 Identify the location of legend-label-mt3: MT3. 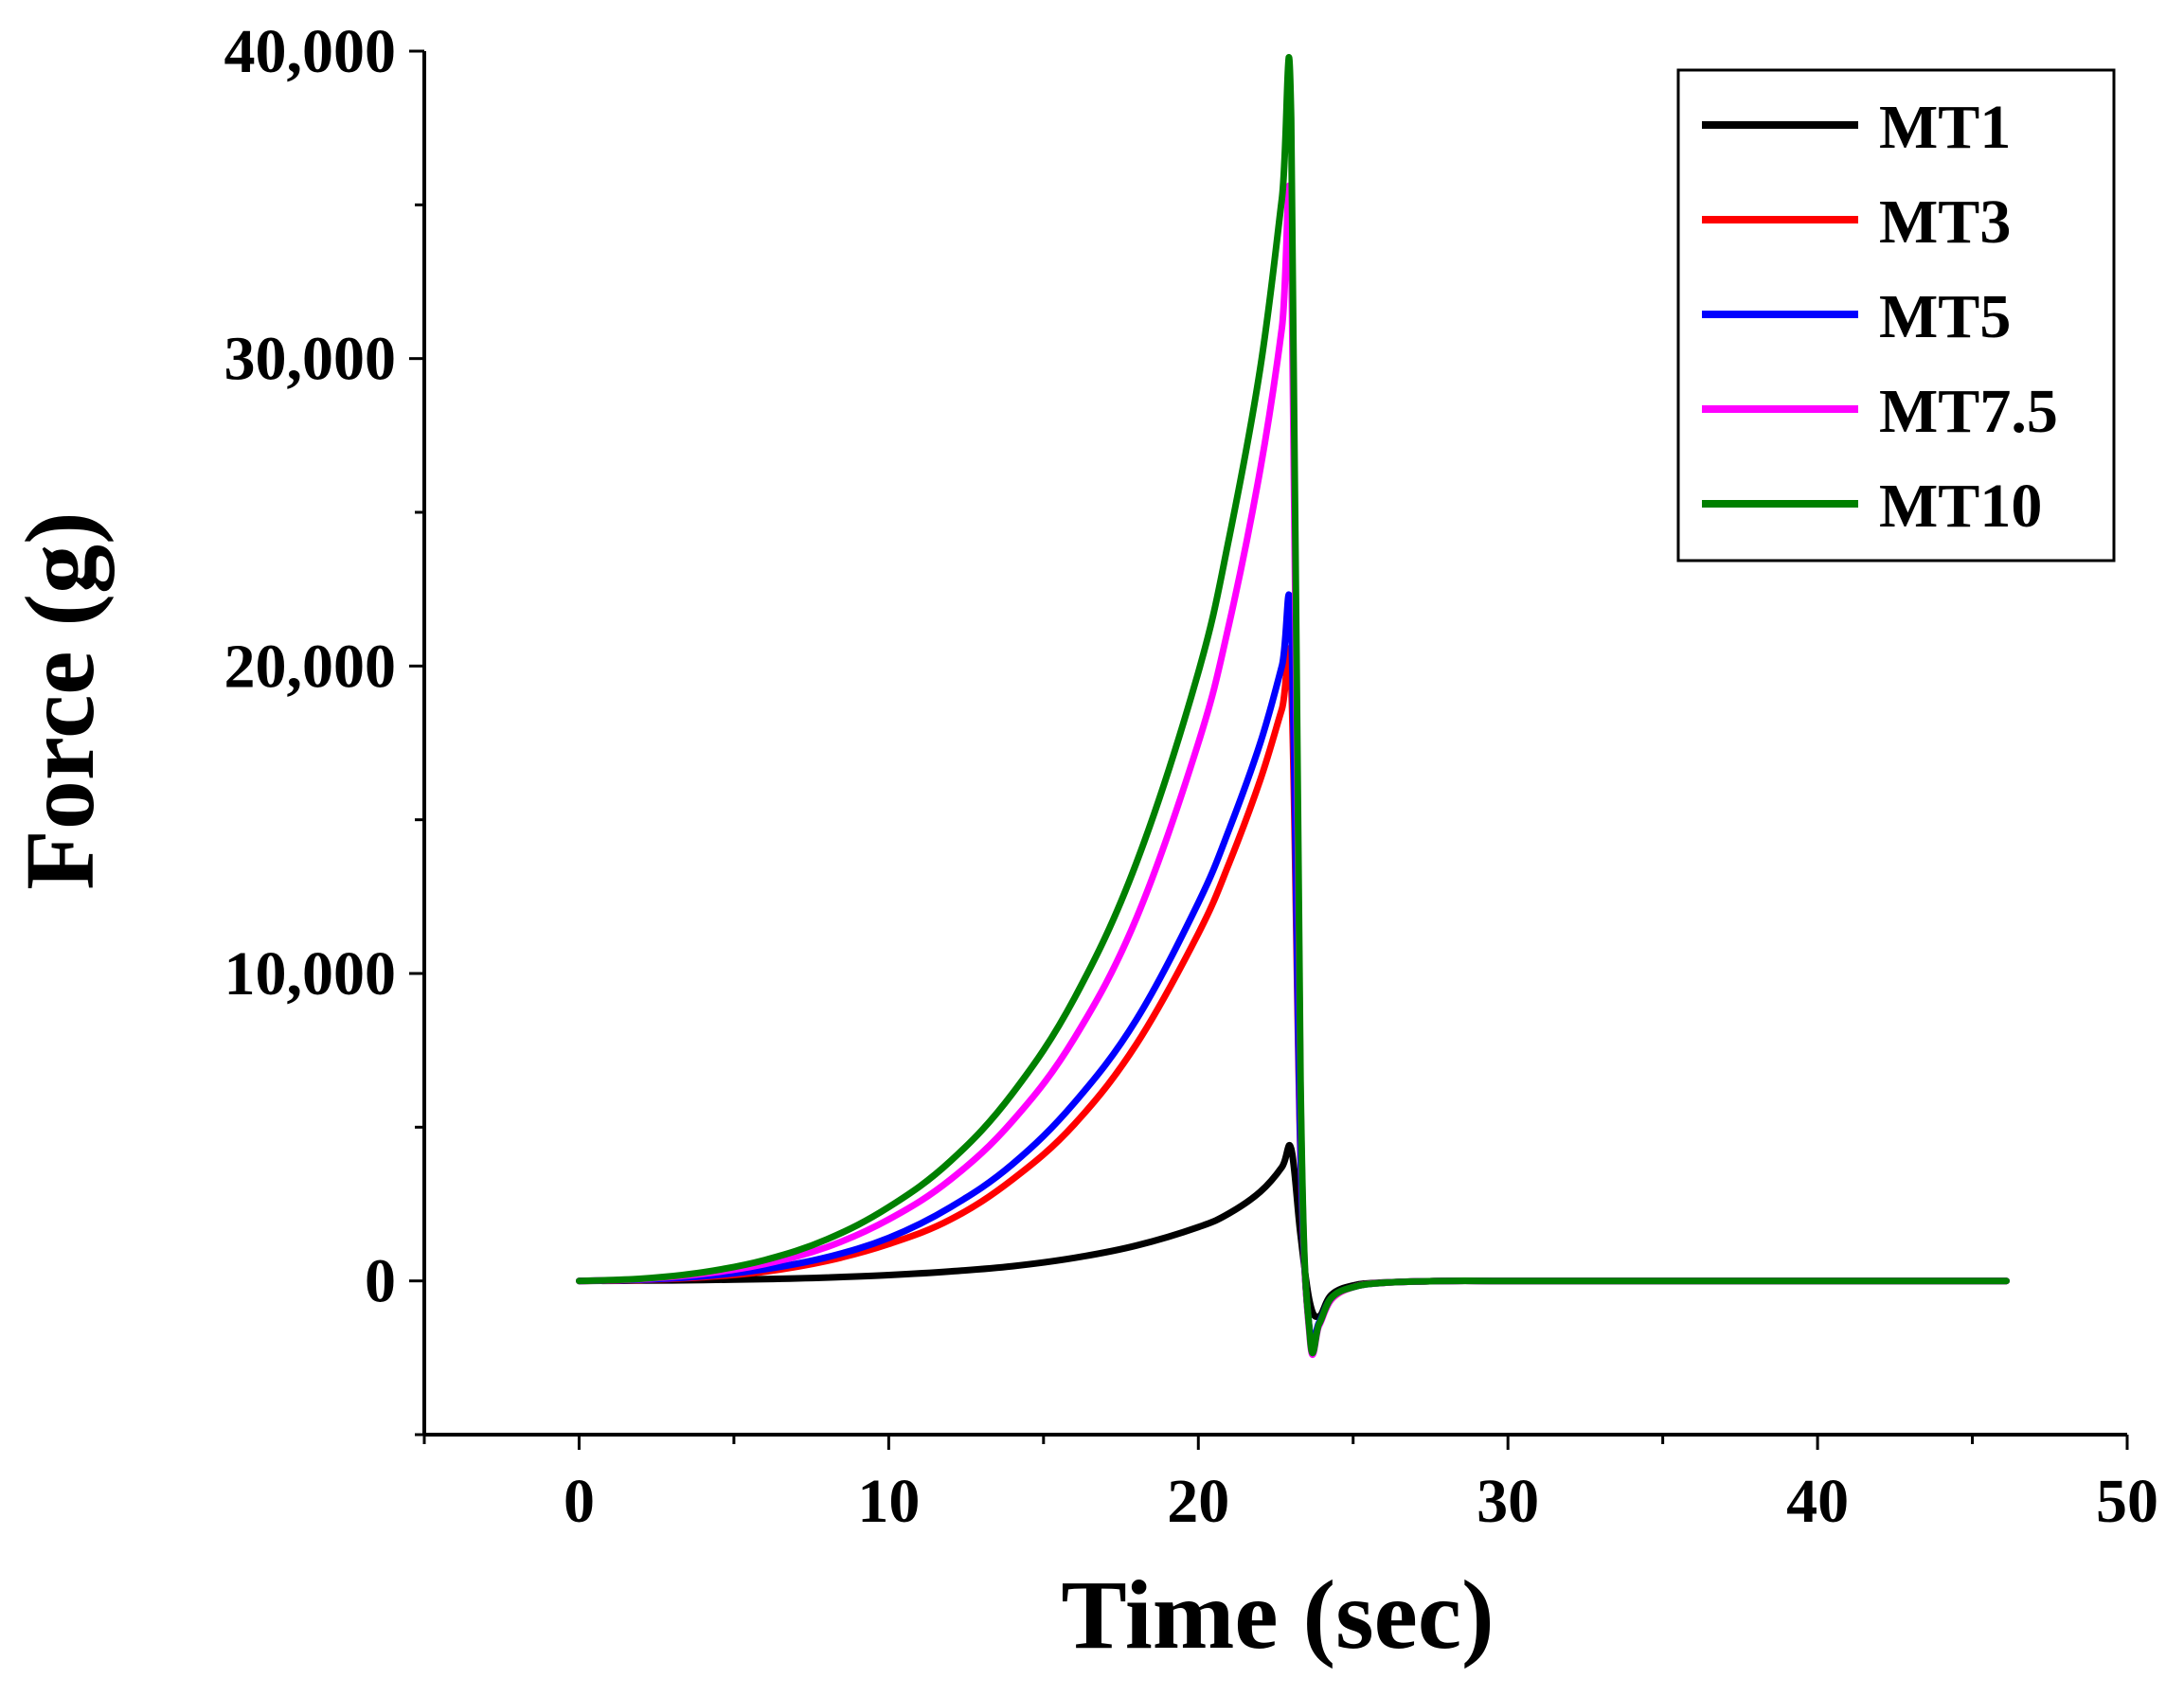
(1945, 222).